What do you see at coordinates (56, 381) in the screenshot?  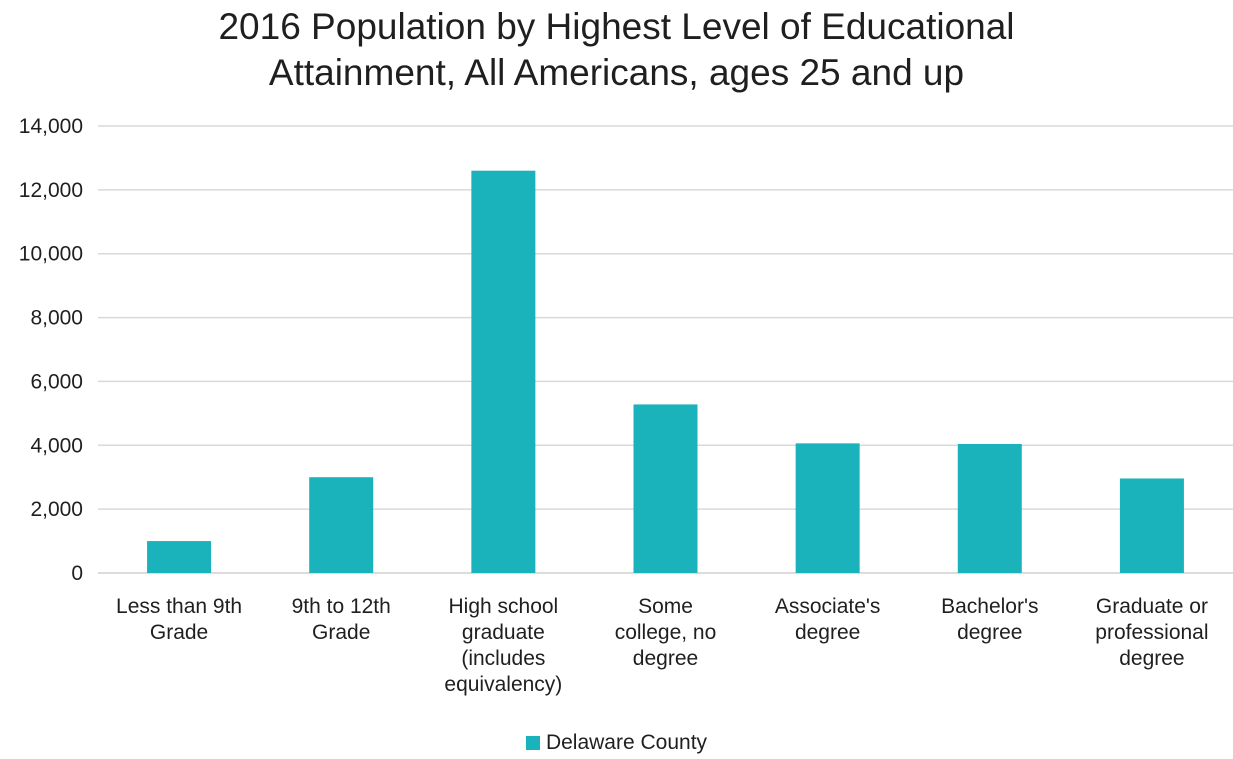 I see `y-tick-label: 6,000` at bounding box center [56, 381].